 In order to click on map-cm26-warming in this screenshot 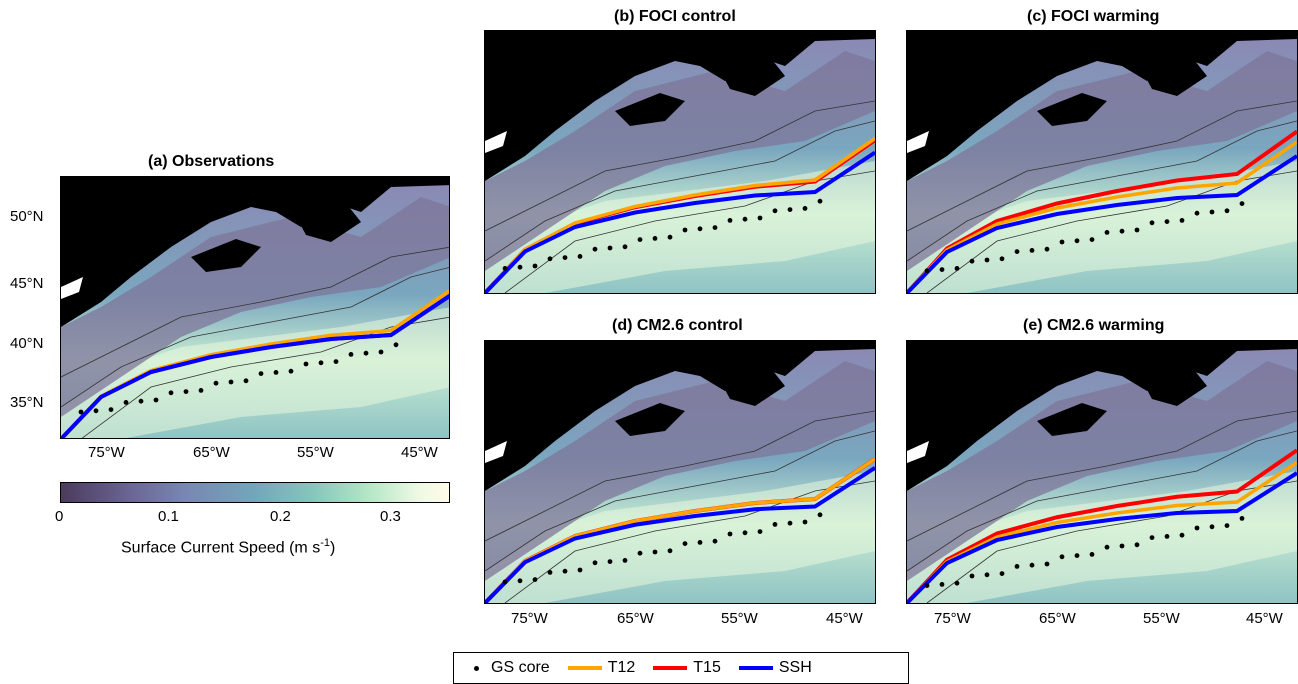, I will do `click(1102, 472)`.